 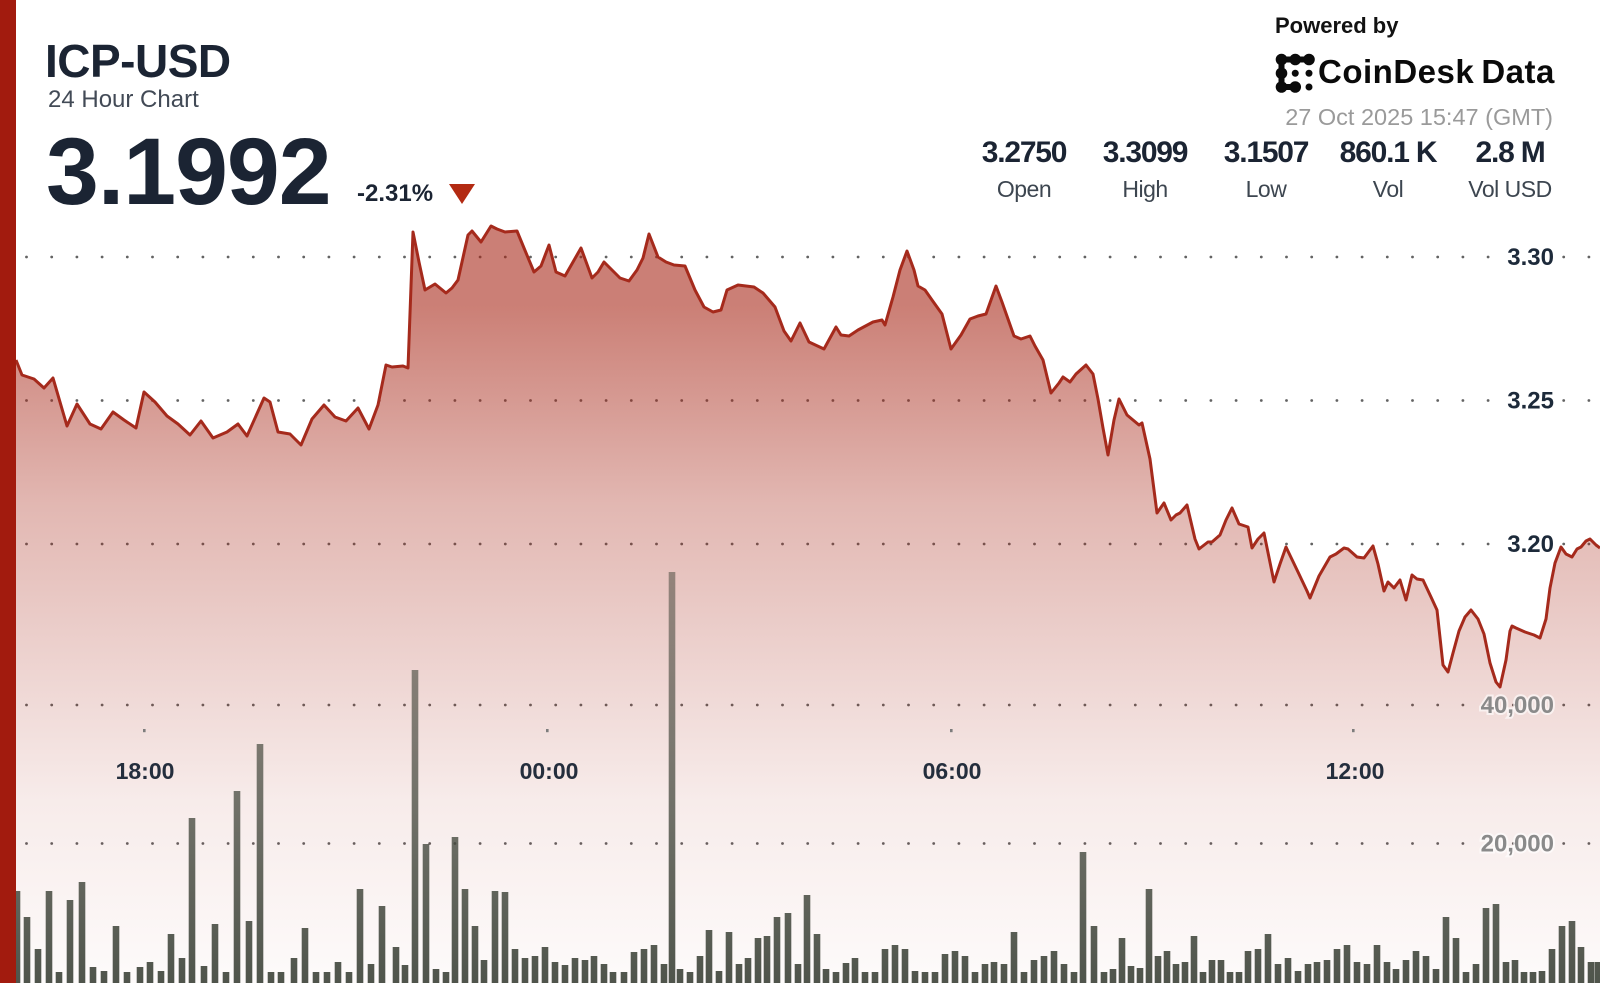 What do you see at coordinates (549, 771) in the screenshot?
I see `svg-text: 00:00` at bounding box center [549, 771].